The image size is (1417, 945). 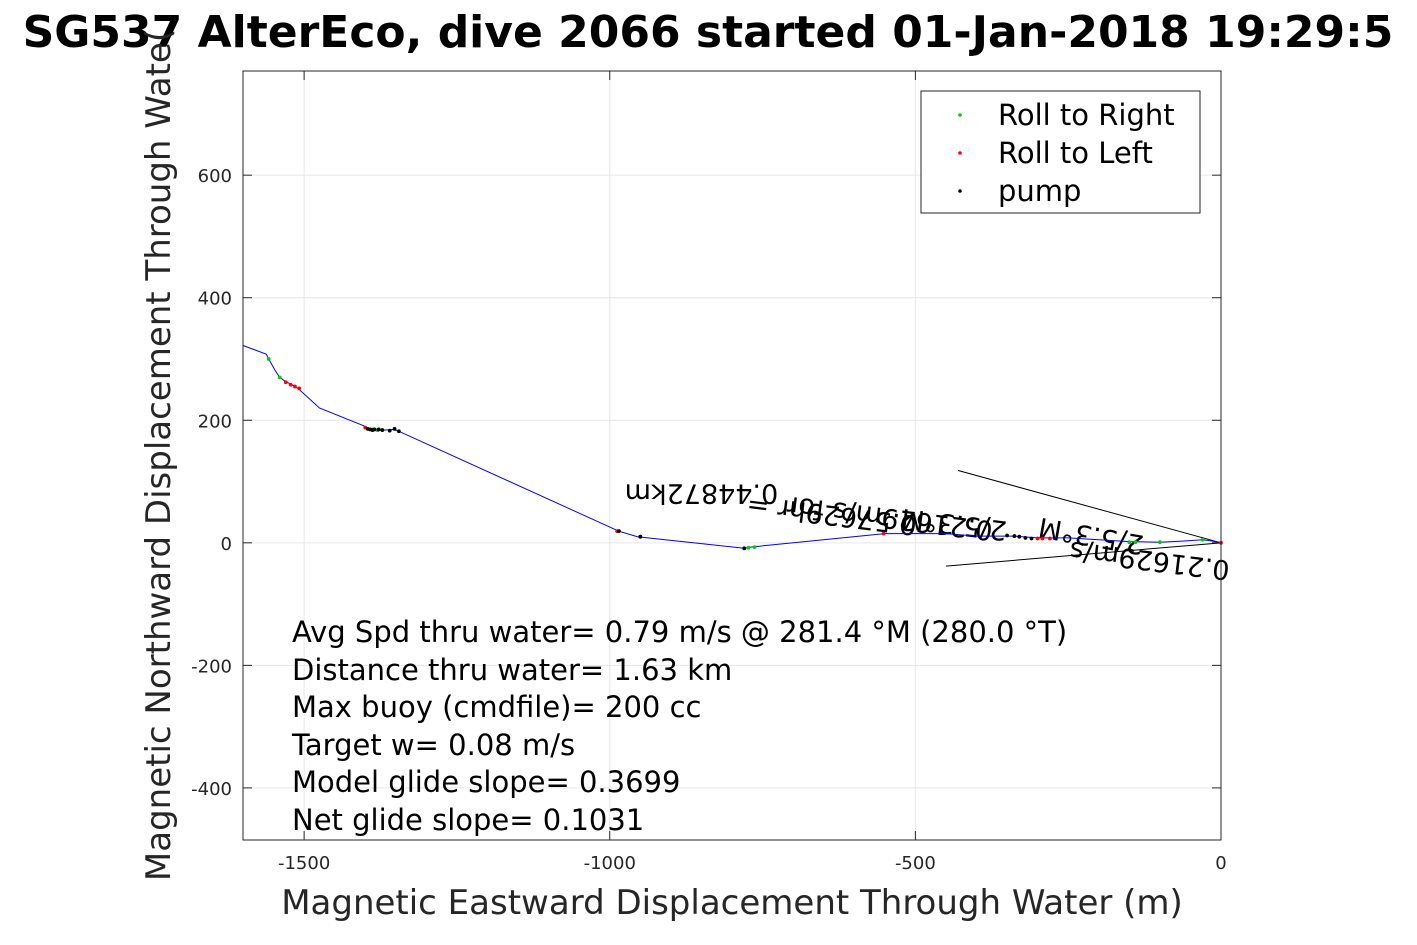 What do you see at coordinates (486, 782) in the screenshot?
I see `stat-model-glide-slope: Model glide slope= 0.3699` at bounding box center [486, 782].